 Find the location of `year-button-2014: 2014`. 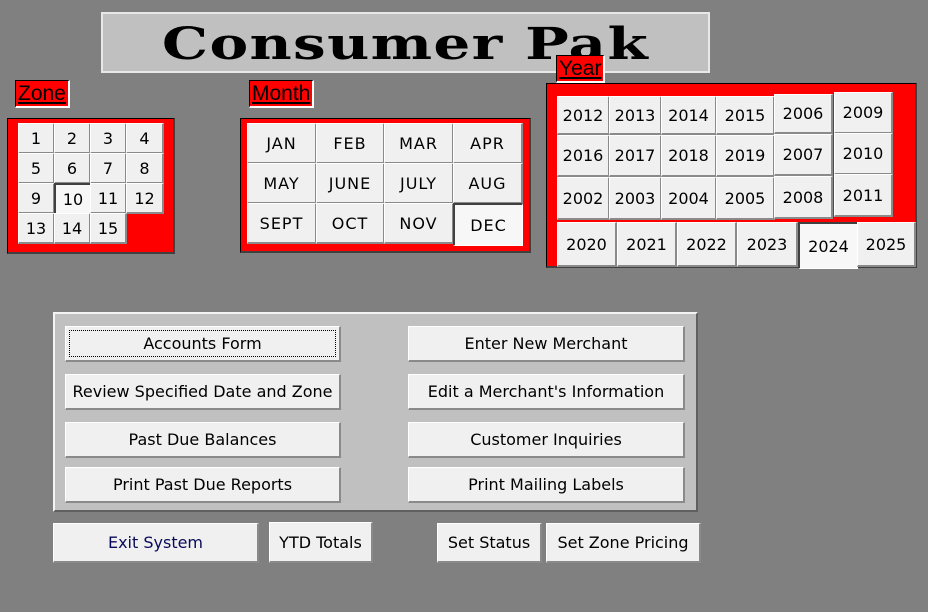

year-button-2014: 2014 is located at coordinates (689, 115).